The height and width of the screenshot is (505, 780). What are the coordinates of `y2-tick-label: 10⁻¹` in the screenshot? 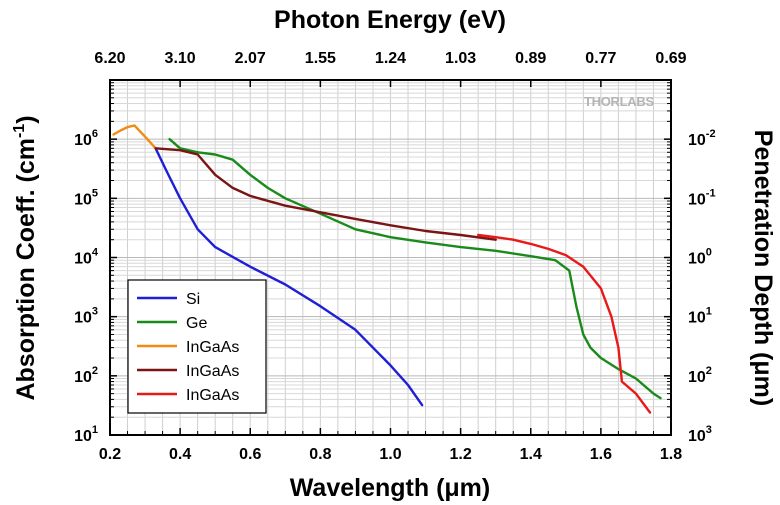 It's located at (702, 197).